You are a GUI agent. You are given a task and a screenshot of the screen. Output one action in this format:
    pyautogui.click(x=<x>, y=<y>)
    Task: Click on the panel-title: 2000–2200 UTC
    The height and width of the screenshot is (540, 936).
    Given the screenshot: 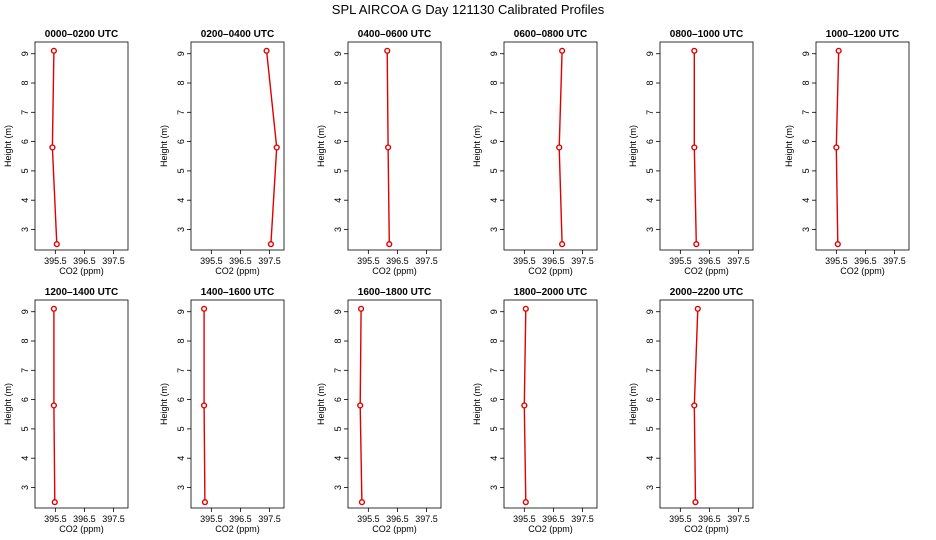 What is the action you would take?
    pyautogui.click(x=706, y=292)
    